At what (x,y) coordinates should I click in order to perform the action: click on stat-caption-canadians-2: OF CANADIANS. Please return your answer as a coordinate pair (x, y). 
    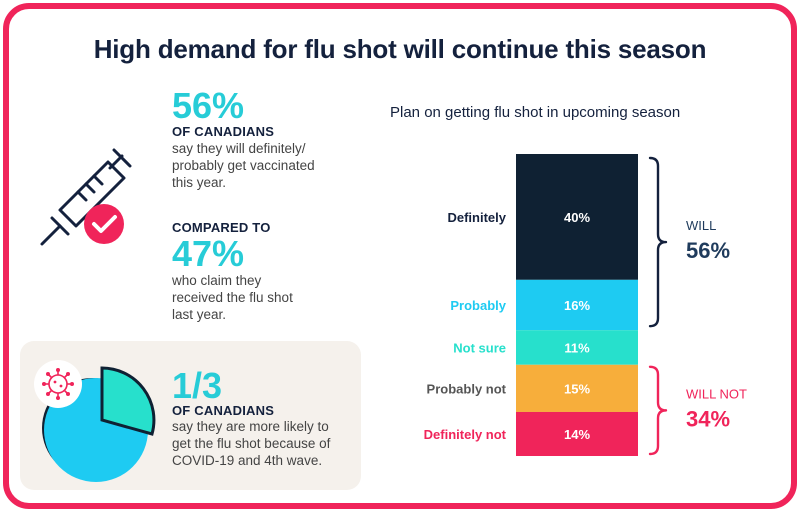
    Looking at the image, I should click on (223, 410).